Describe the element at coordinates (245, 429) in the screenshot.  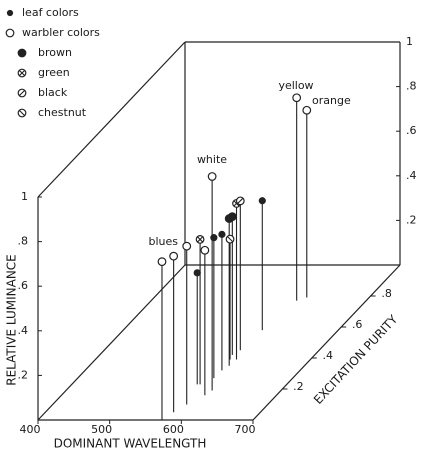
I see `x-tick-label: 700` at that location.